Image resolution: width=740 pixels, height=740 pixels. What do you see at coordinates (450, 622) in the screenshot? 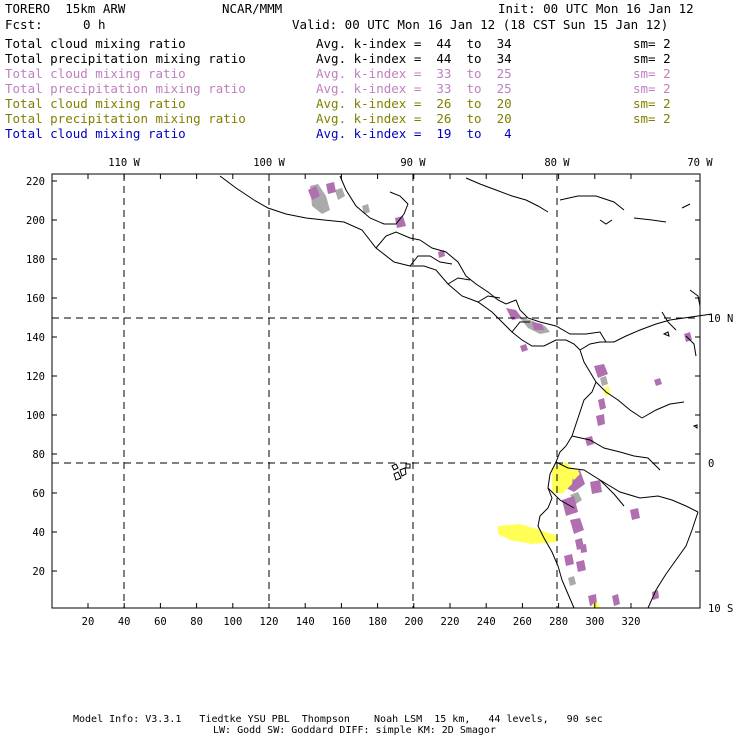
I see `x-tick-label: 220` at bounding box center [450, 622].